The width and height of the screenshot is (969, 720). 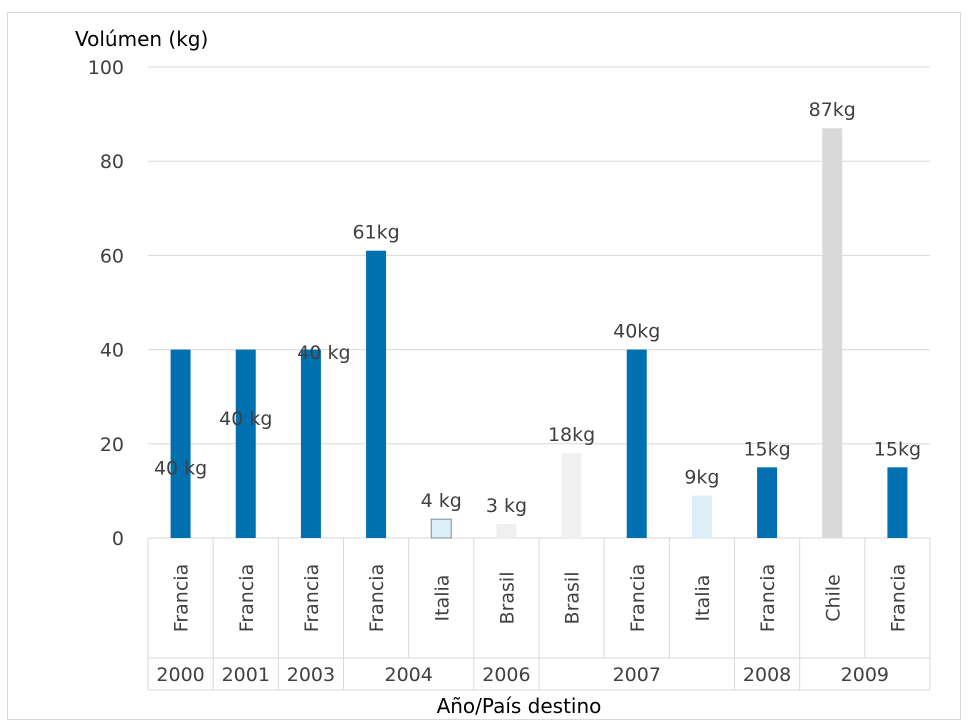 What do you see at coordinates (571, 435) in the screenshot?
I see `data-label: 18kg` at bounding box center [571, 435].